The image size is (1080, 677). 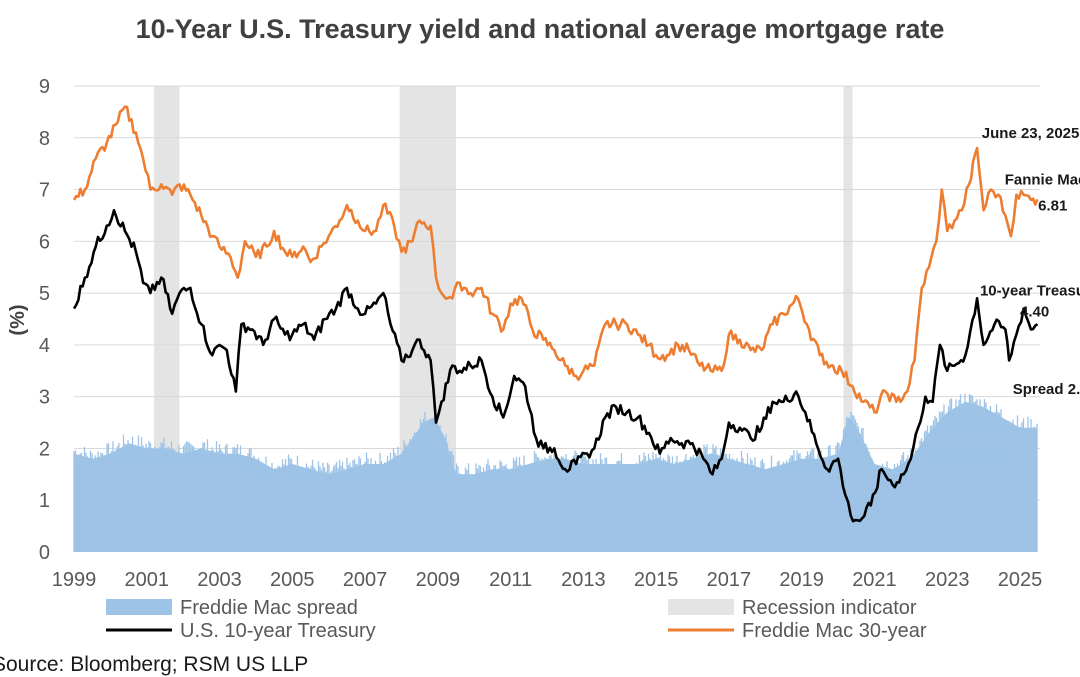 I want to click on y-tick-label-5: 5, so click(x=44, y=294).